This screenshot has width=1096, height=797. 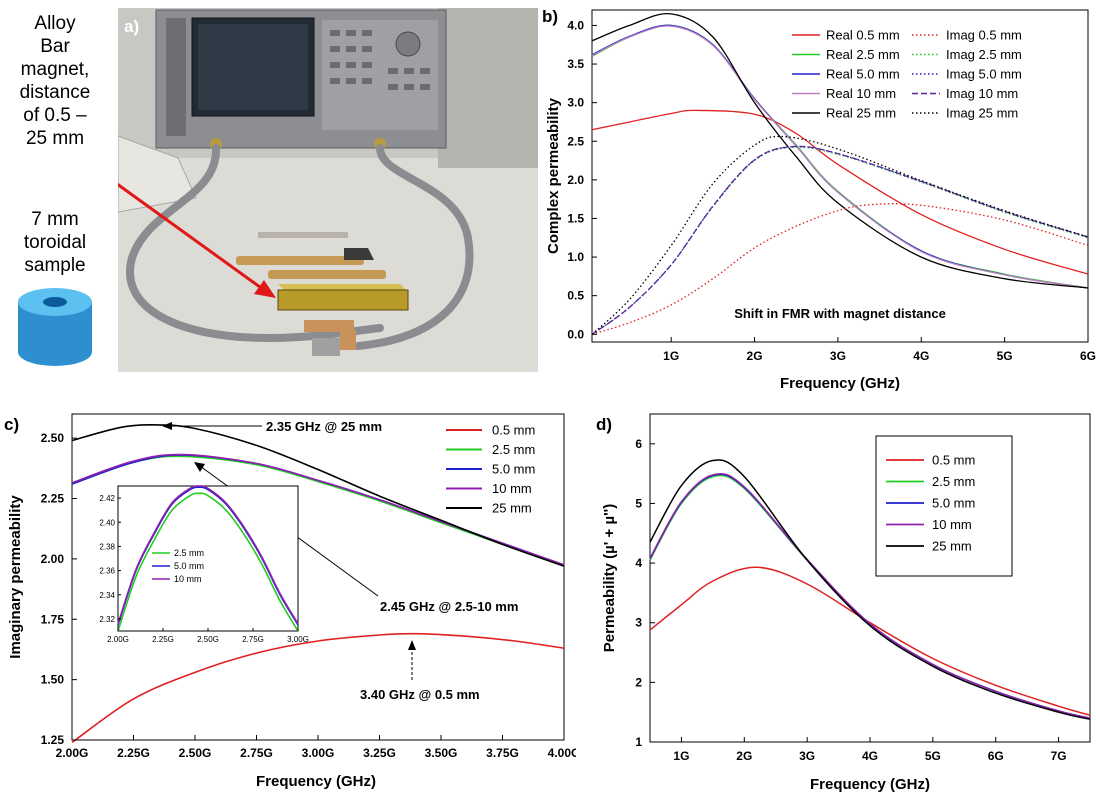 What do you see at coordinates (53, 438) in the screenshot?
I see `chart-c-y-tick-label: 2.50` at bounding box center [53, 438].